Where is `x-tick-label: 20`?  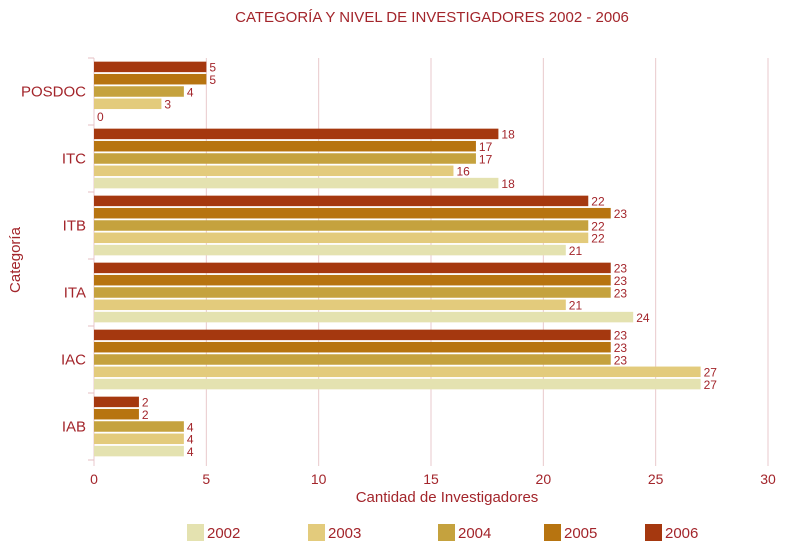
x-tick-label: 20 is located at coordinates (544, 479).